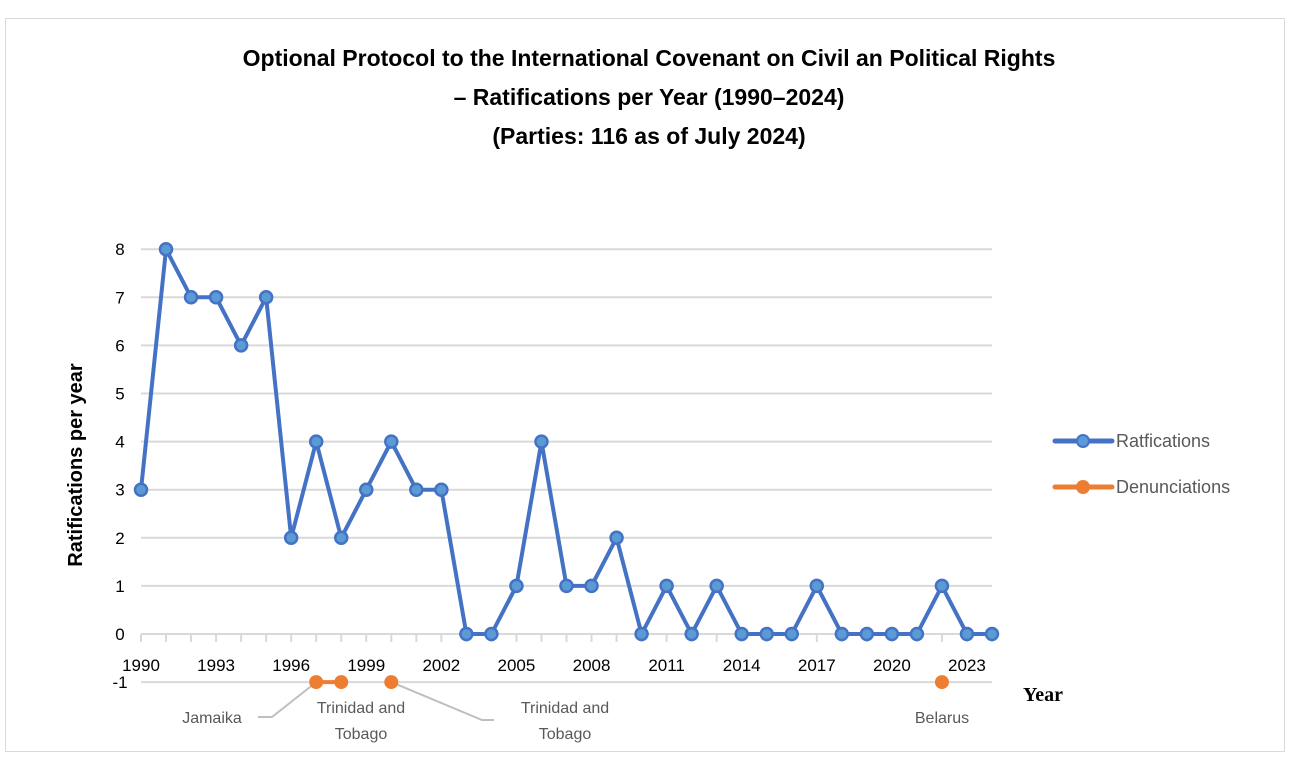 Image resolution: width=1299 pixels, height=771 pixels. What do you see at coordinates (291, 665) in the screenshot?
I see `x-tick-label: 1996` at bounding box center [291, 665].